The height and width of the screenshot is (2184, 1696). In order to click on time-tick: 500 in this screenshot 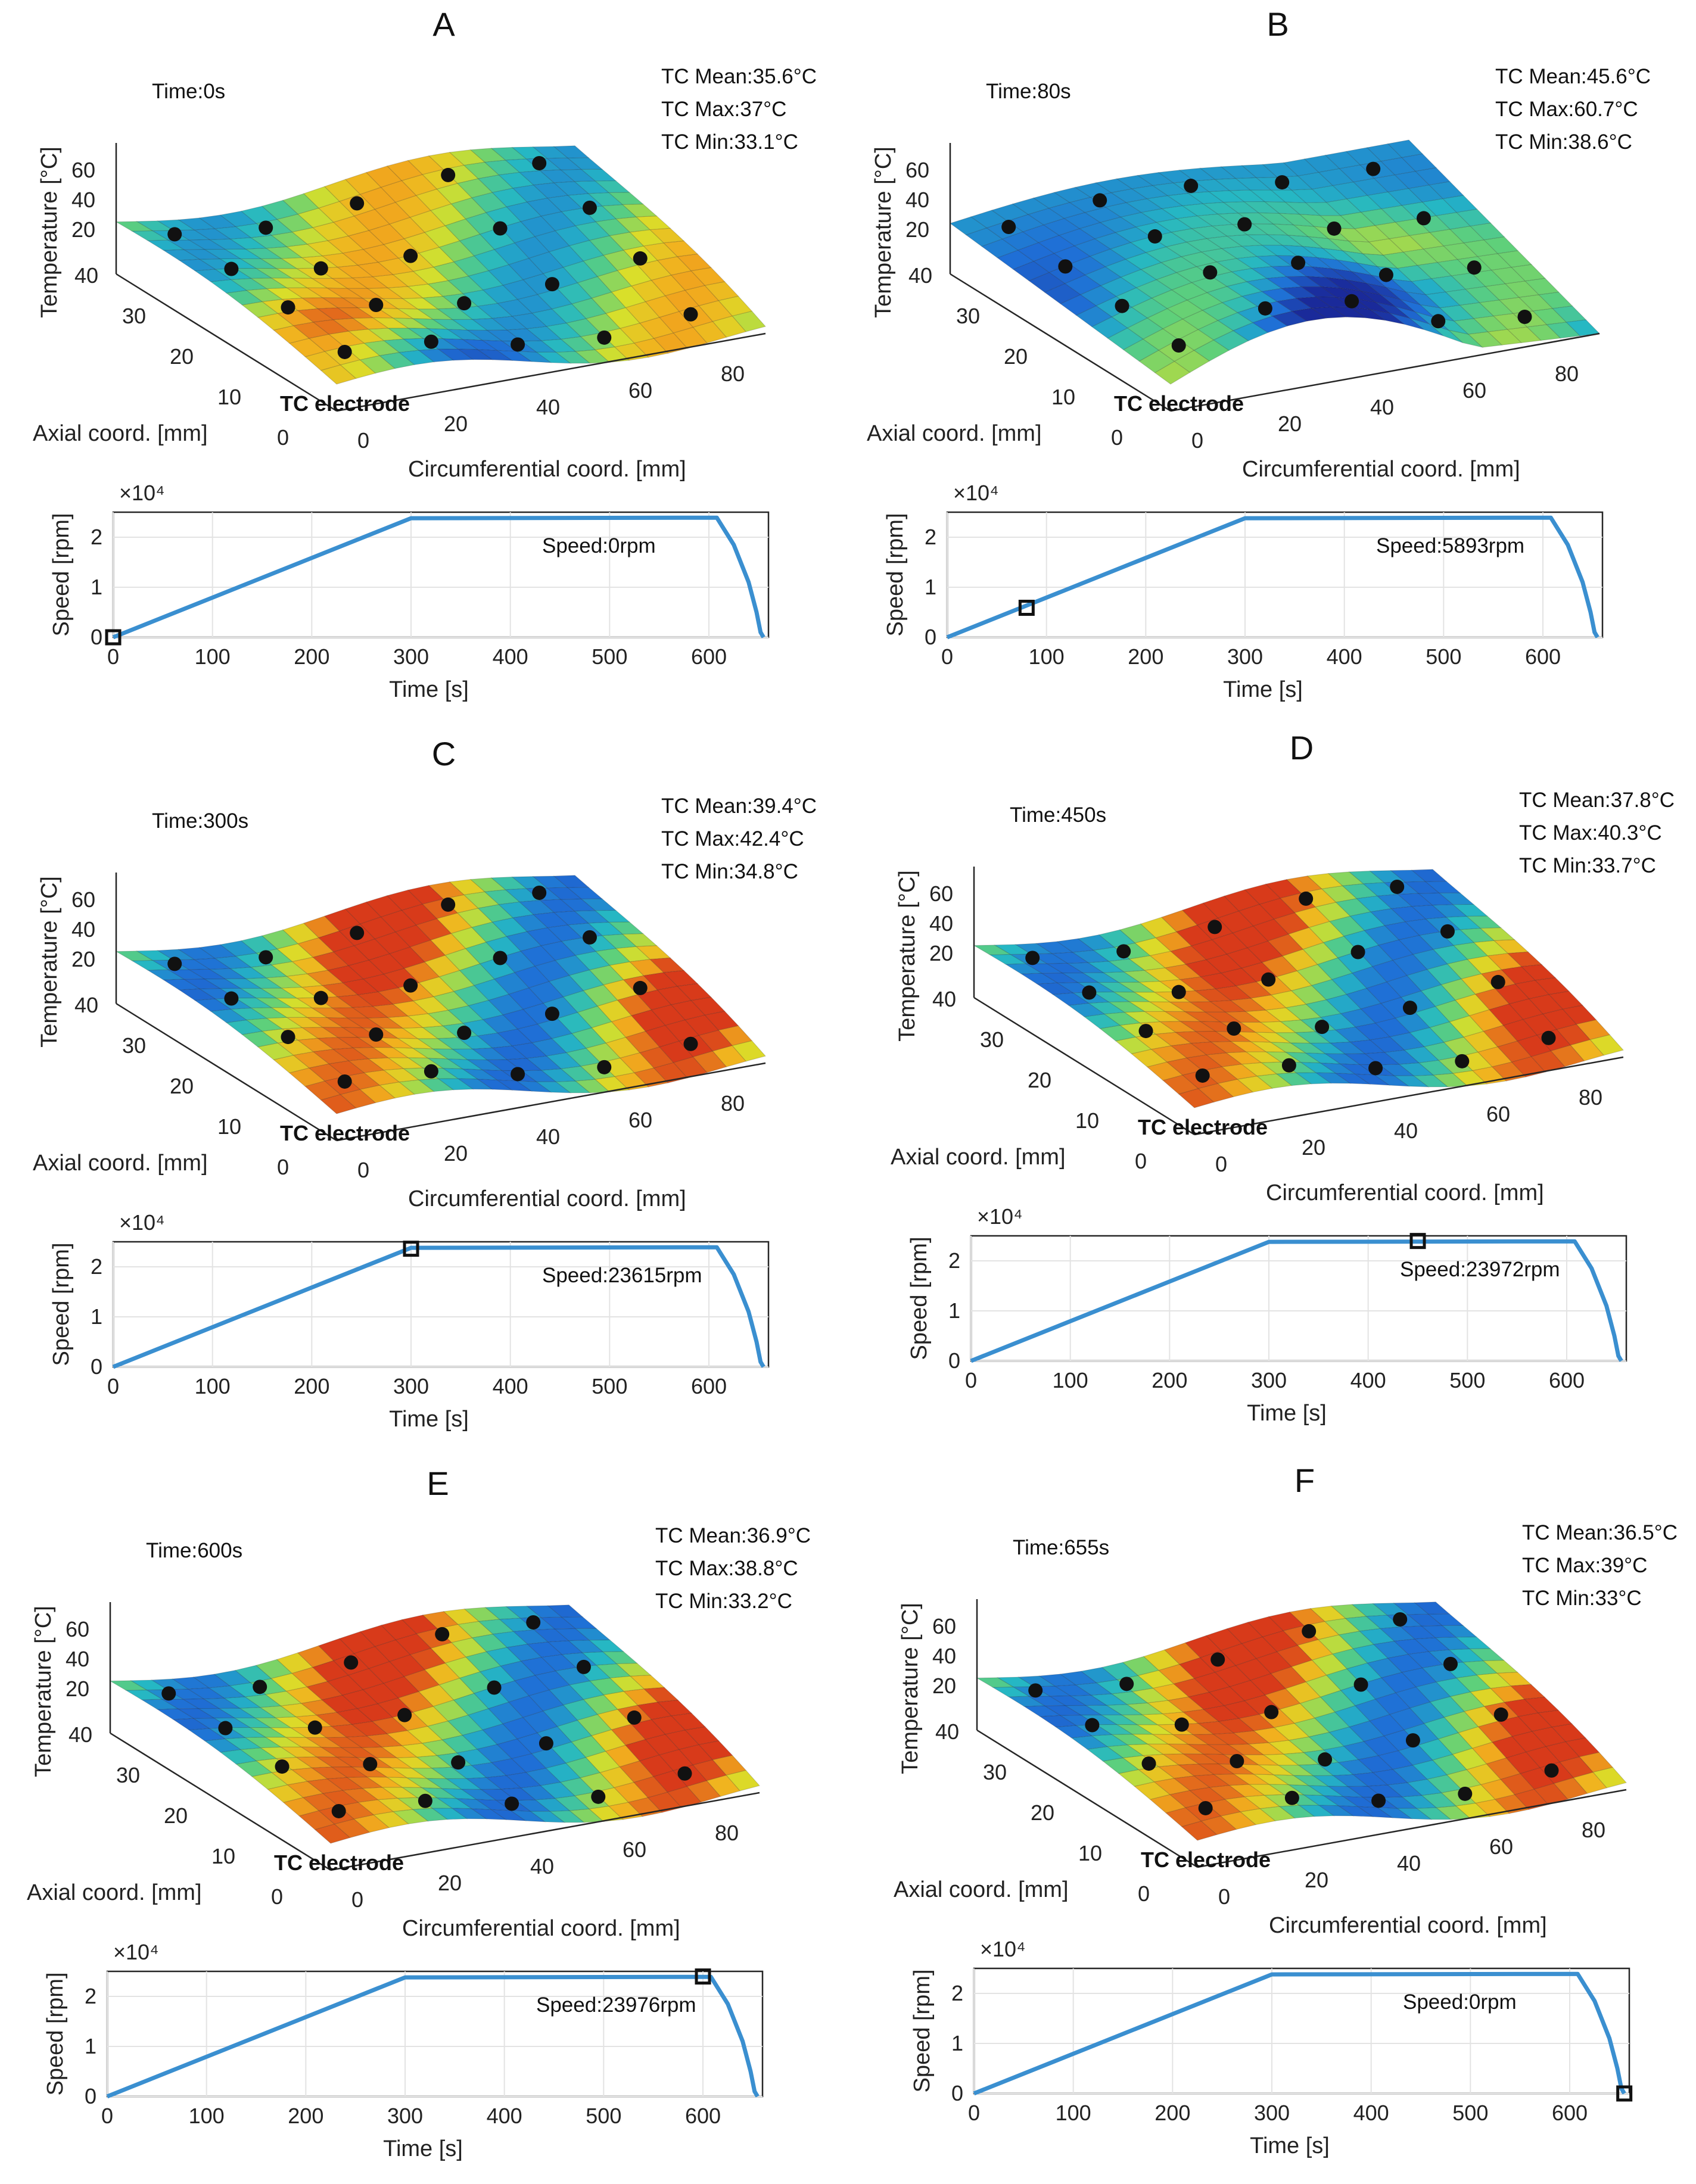, I will do `click(609, 656)`.